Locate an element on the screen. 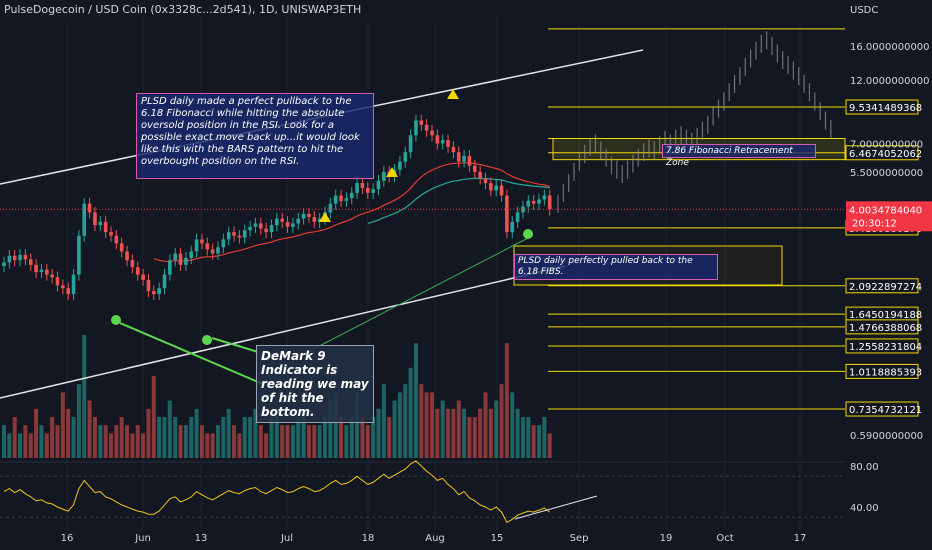  time-tick: Jun is located at coordinates (142, 538).